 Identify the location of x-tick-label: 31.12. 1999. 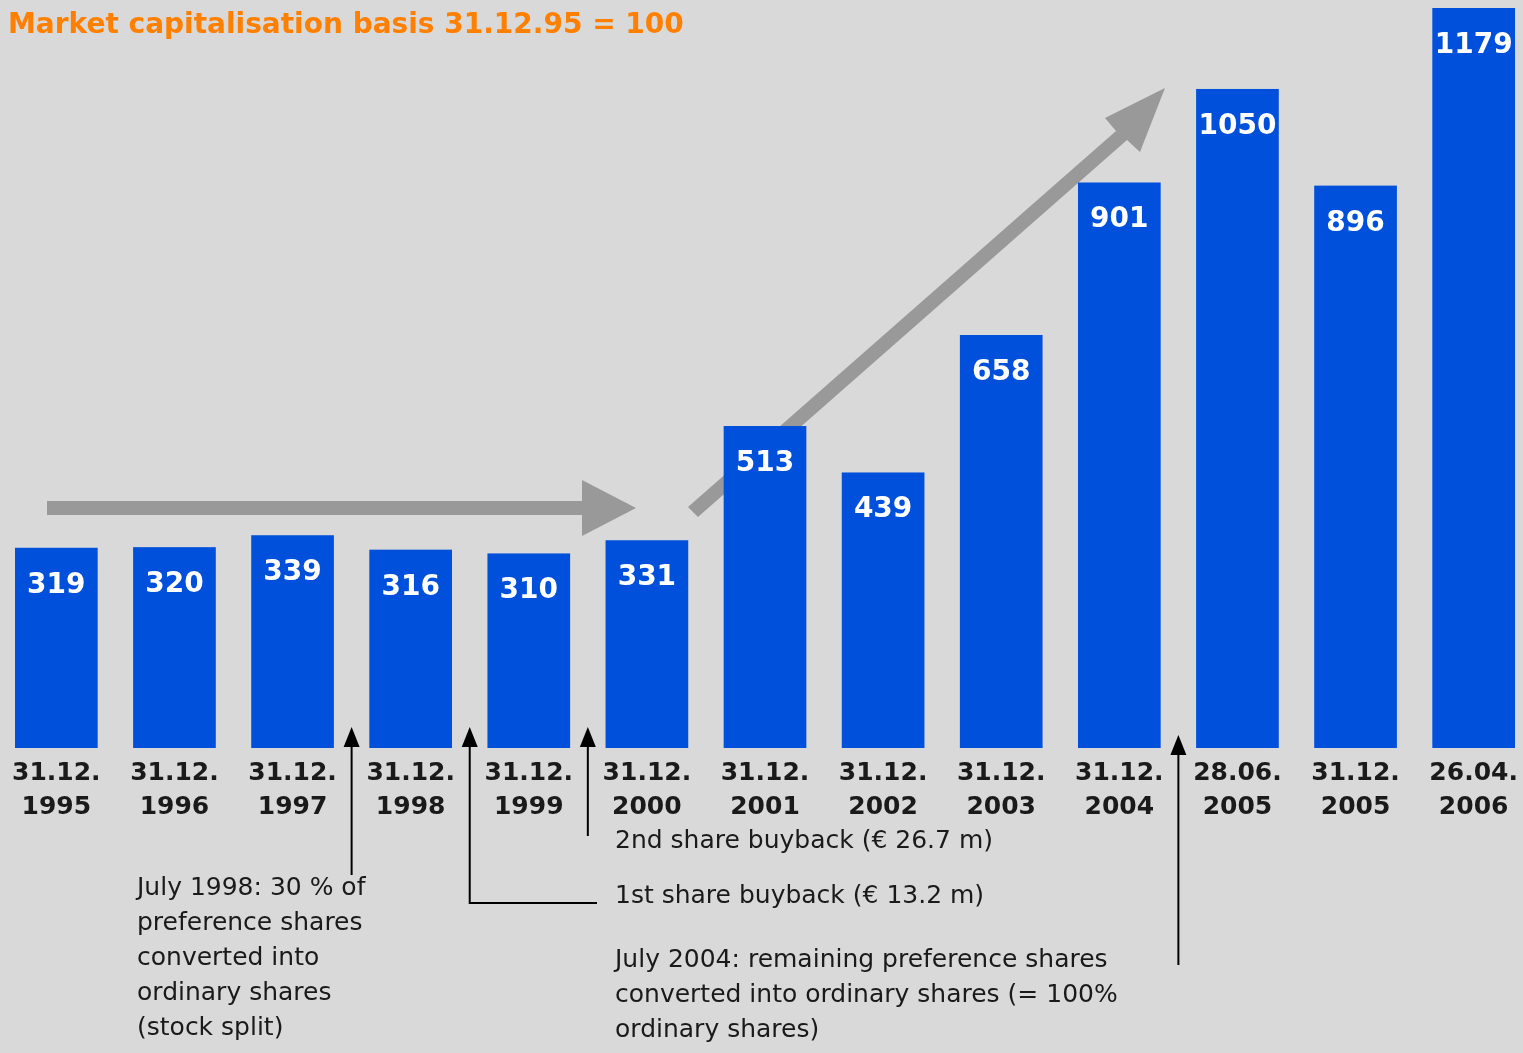
(529, 788).